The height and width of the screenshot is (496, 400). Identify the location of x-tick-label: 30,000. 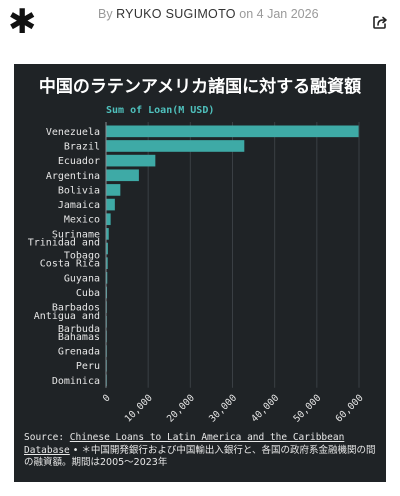
(223, 408).